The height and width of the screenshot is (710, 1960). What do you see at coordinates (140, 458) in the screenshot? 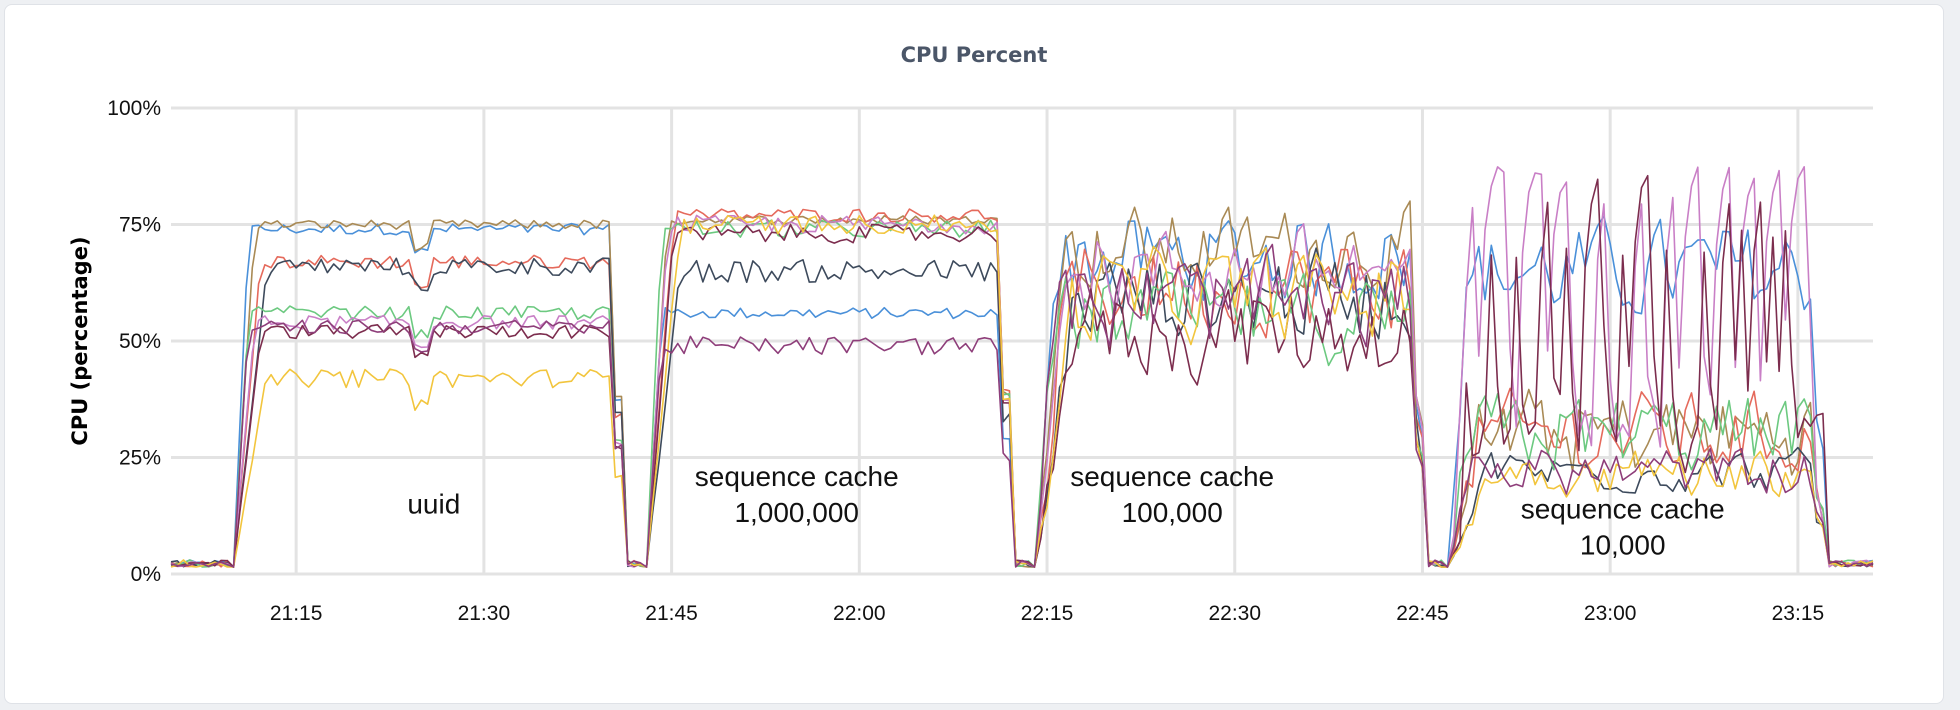
I see `y-tick-label: 25%` at bounding box center [140, 458].